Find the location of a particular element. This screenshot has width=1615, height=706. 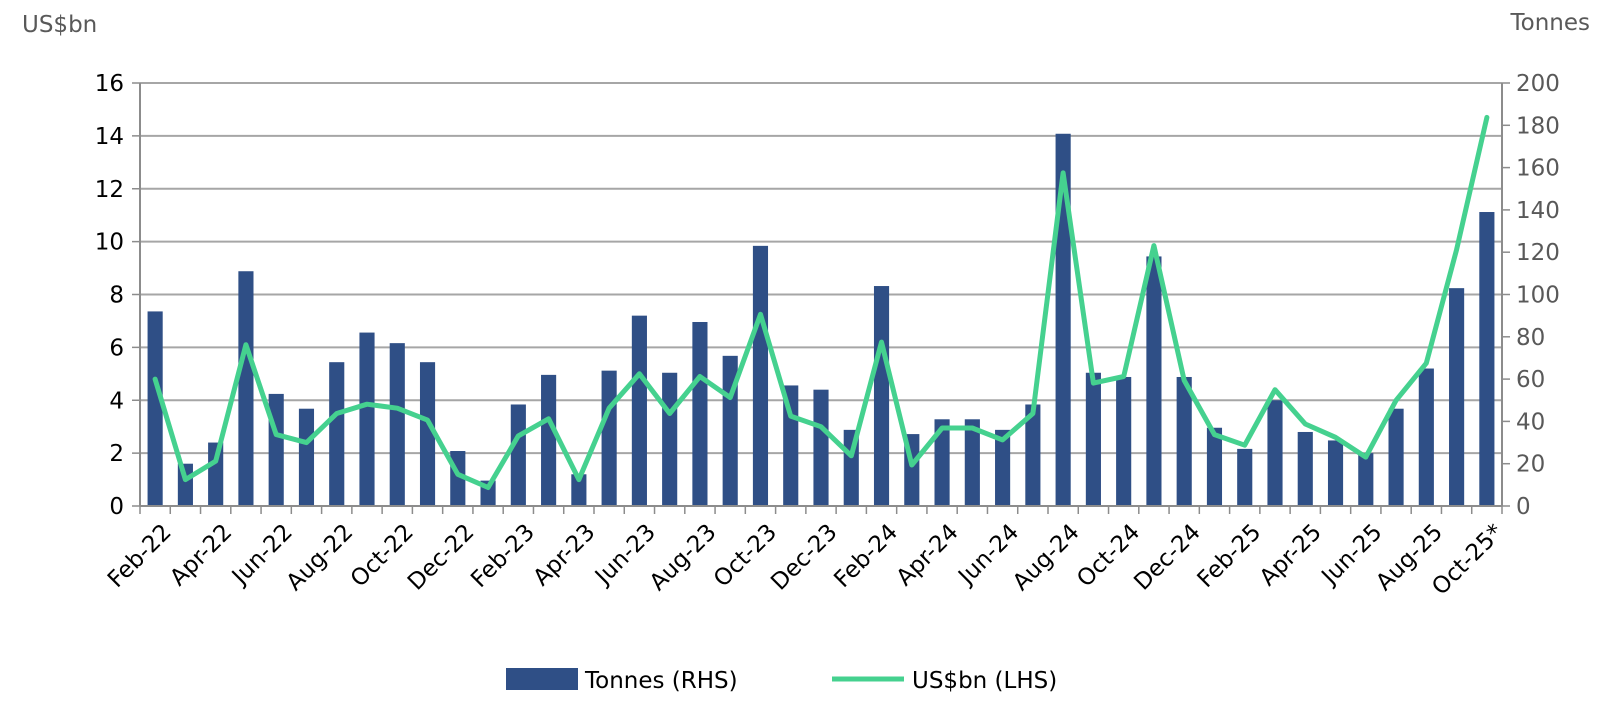

x-tick-label: Aug-24 is located at coordinates (1046, 557).